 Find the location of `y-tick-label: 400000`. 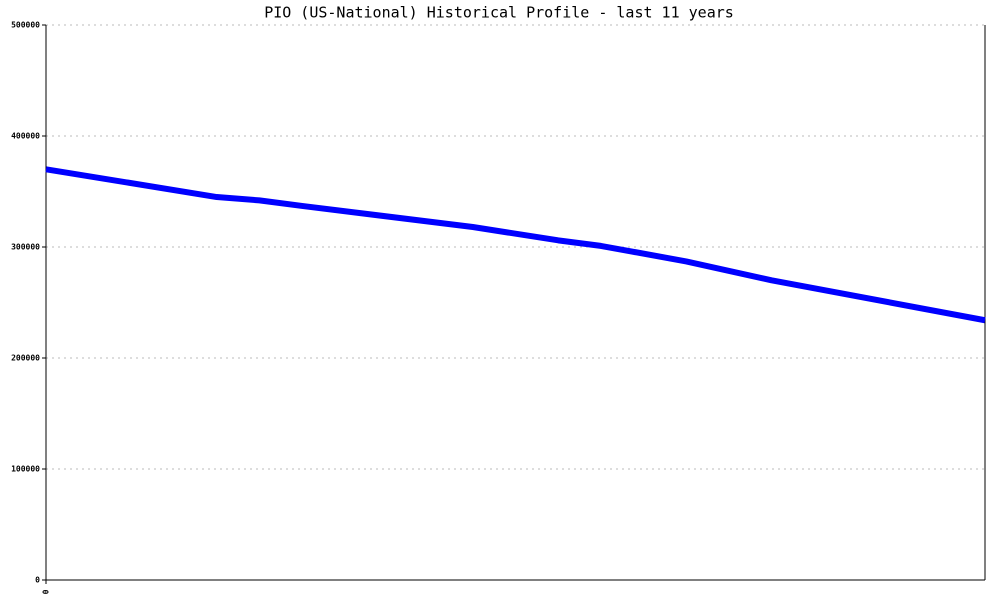

y-tick-label: 400000 is located at coordinates (25, 136).